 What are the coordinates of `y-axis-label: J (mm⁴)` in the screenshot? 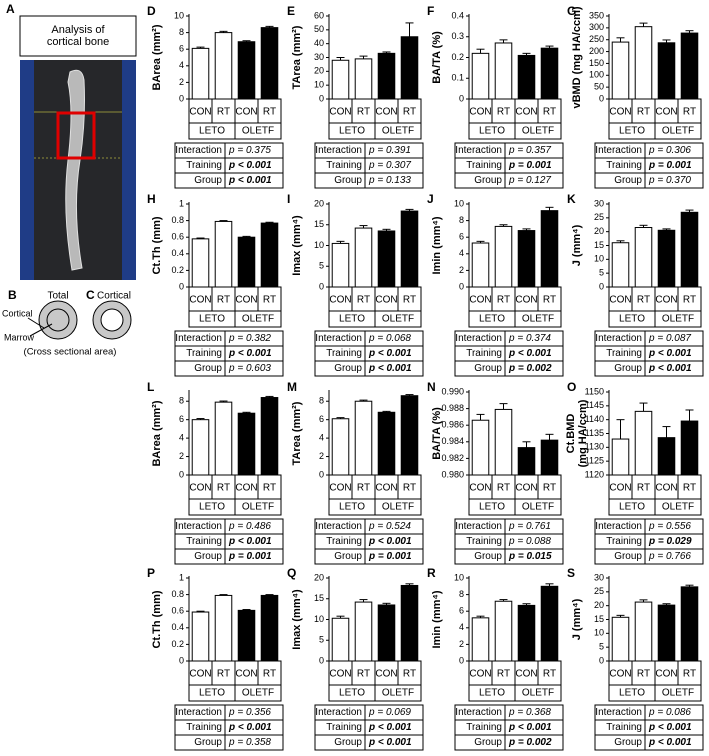 It's located at (577, 619).